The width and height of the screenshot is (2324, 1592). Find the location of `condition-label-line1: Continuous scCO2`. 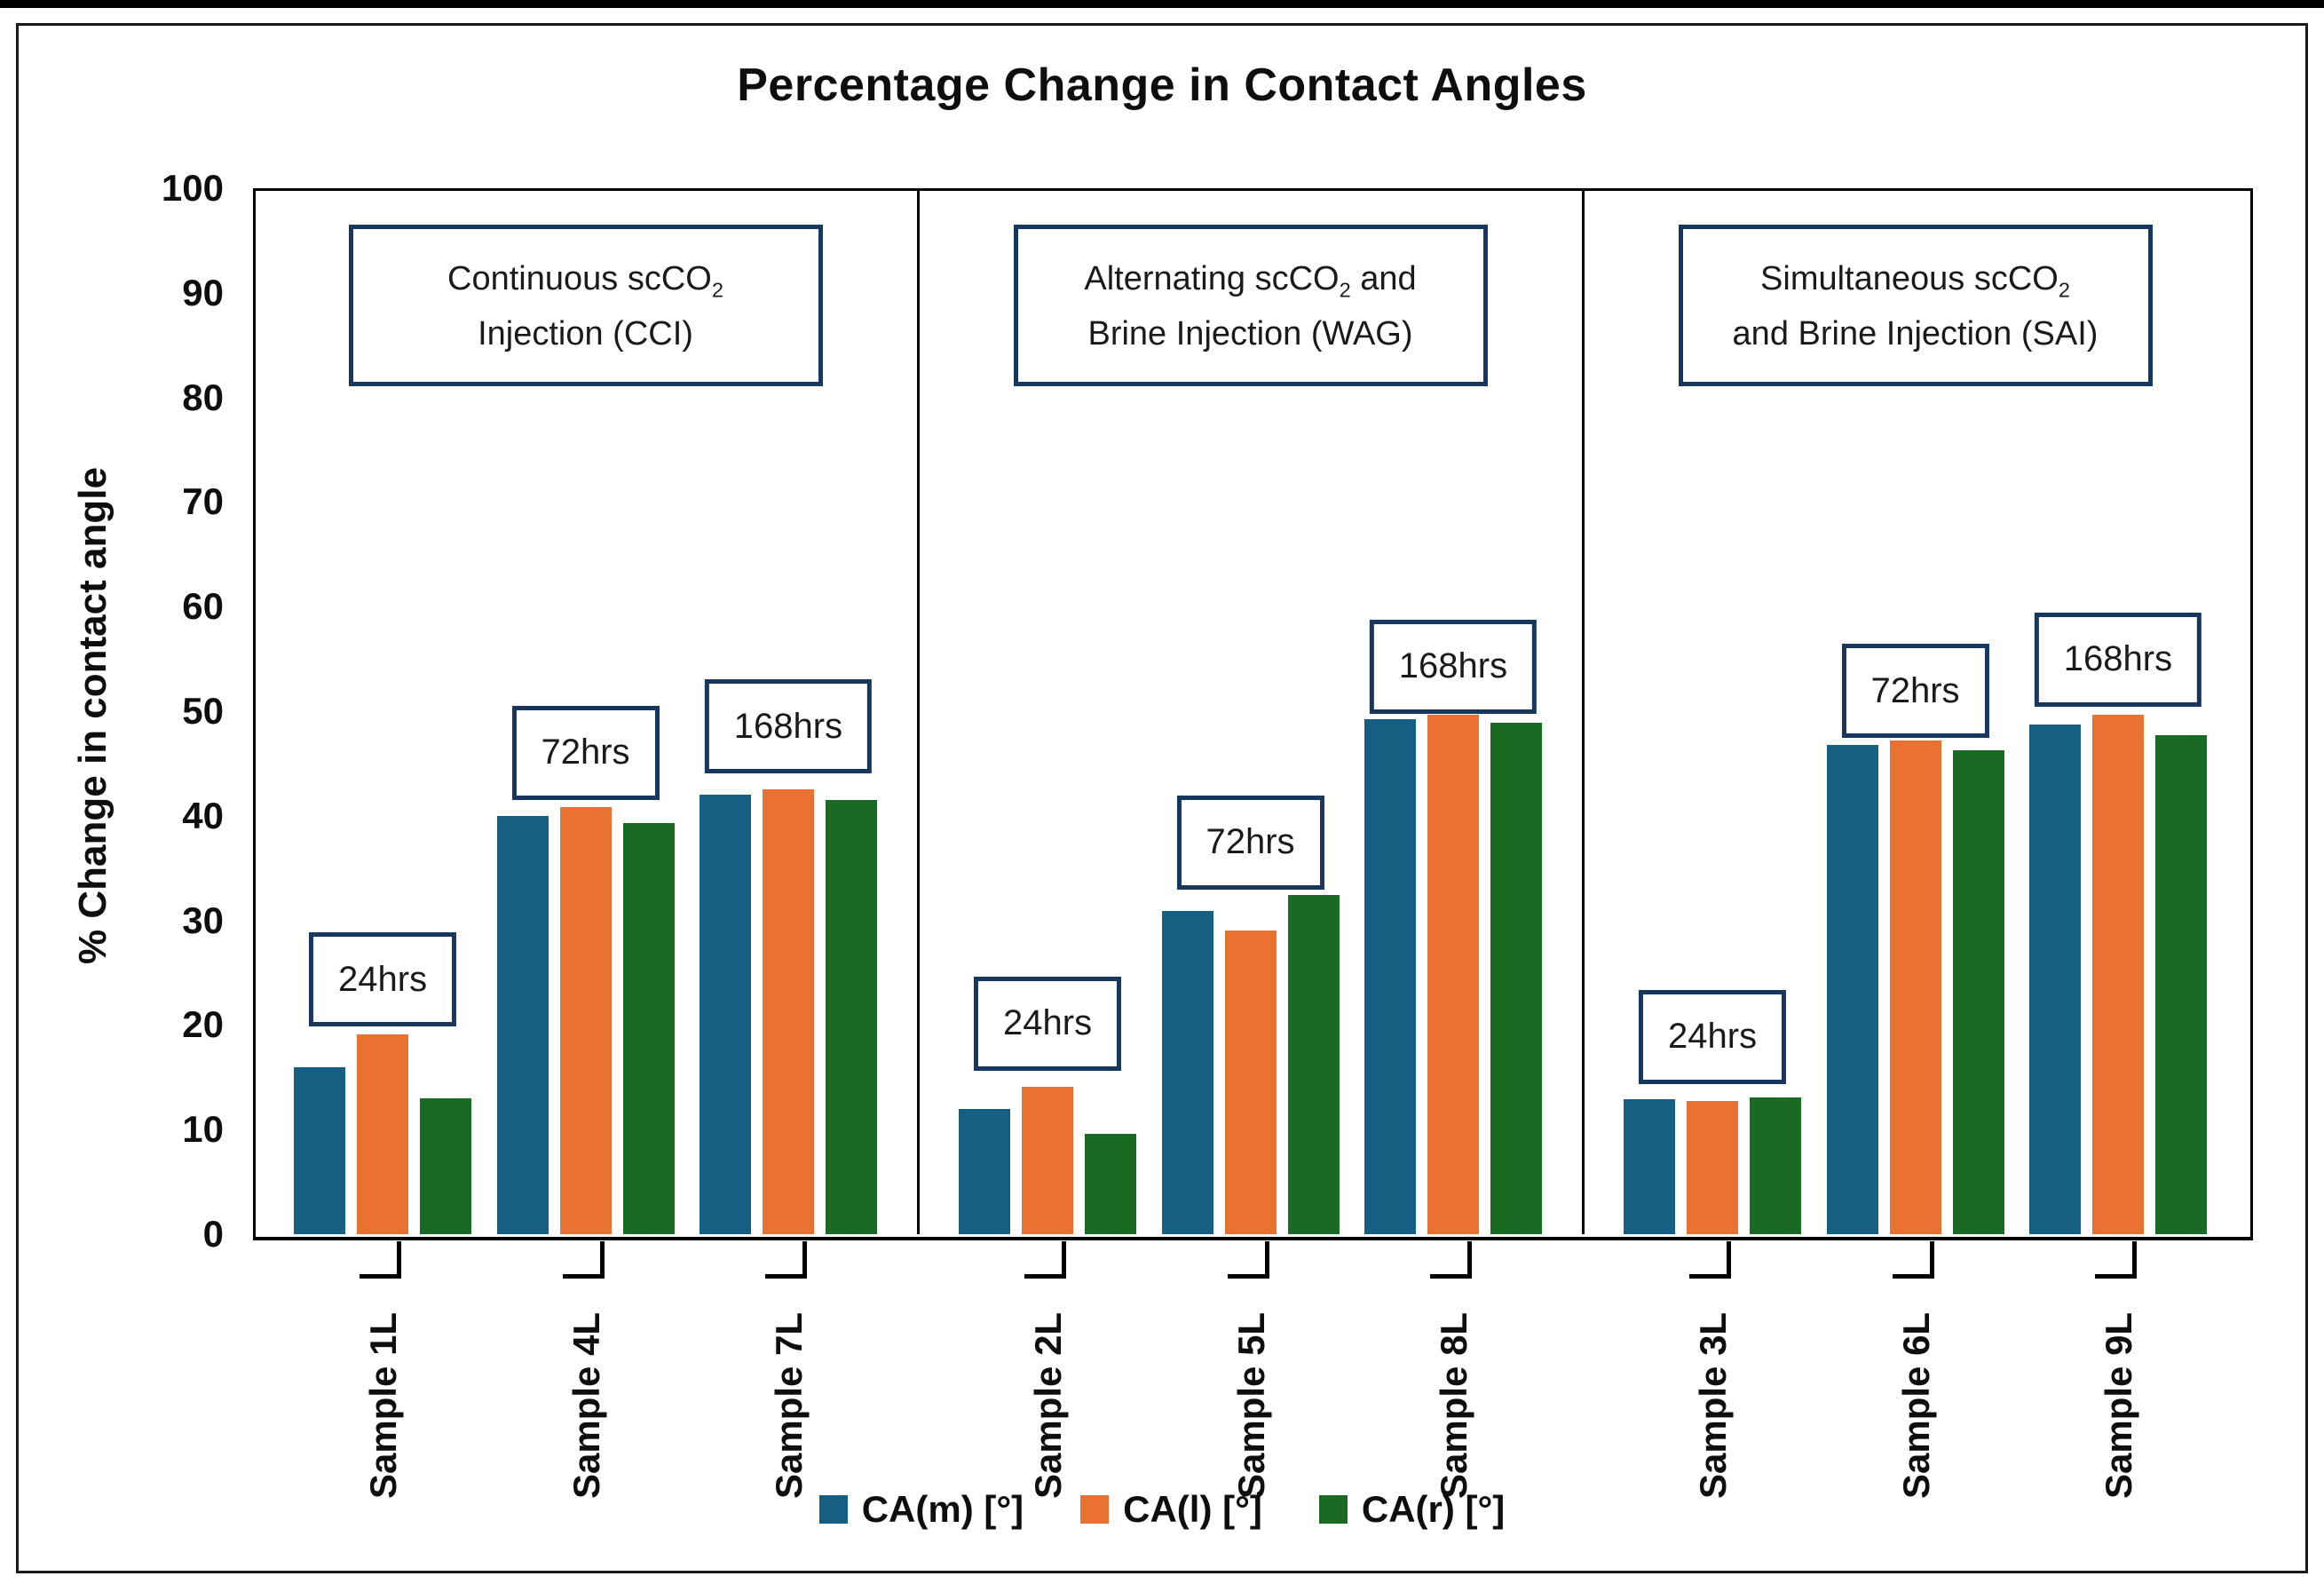

condition-label-line1: Continuous scCO2 is located at coordinates (585, 281).